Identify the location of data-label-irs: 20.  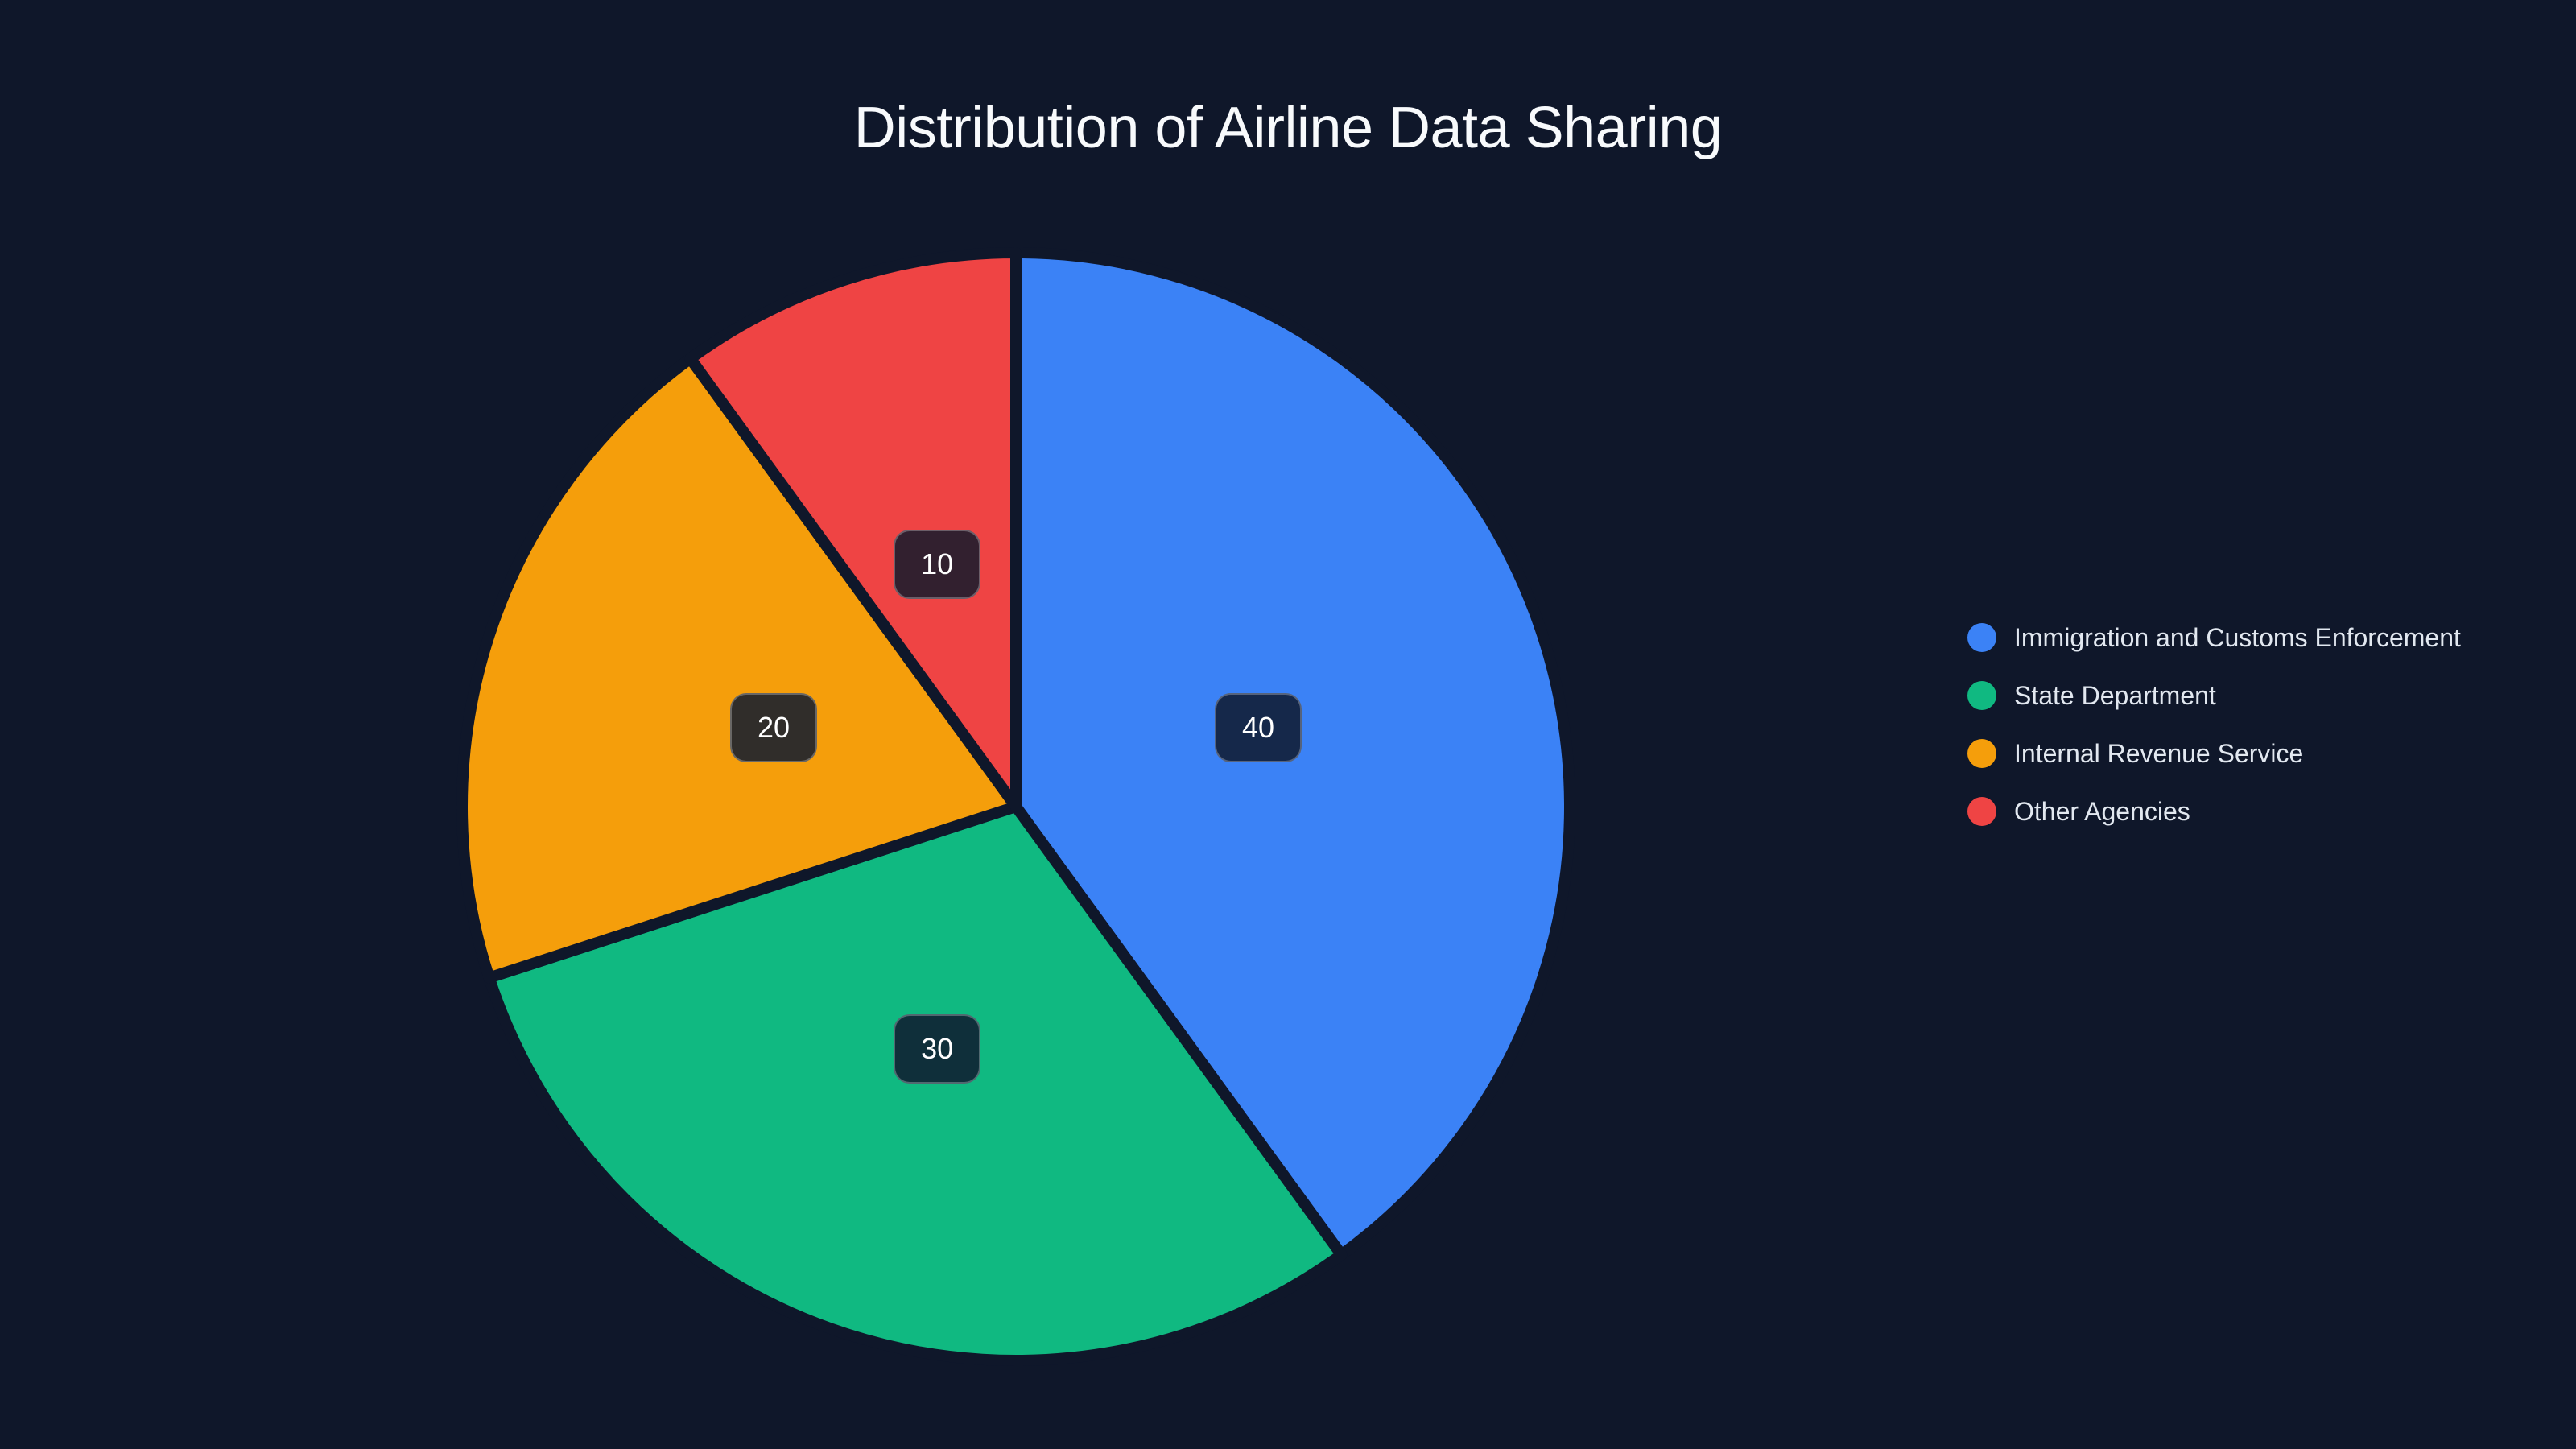
(773, 728).